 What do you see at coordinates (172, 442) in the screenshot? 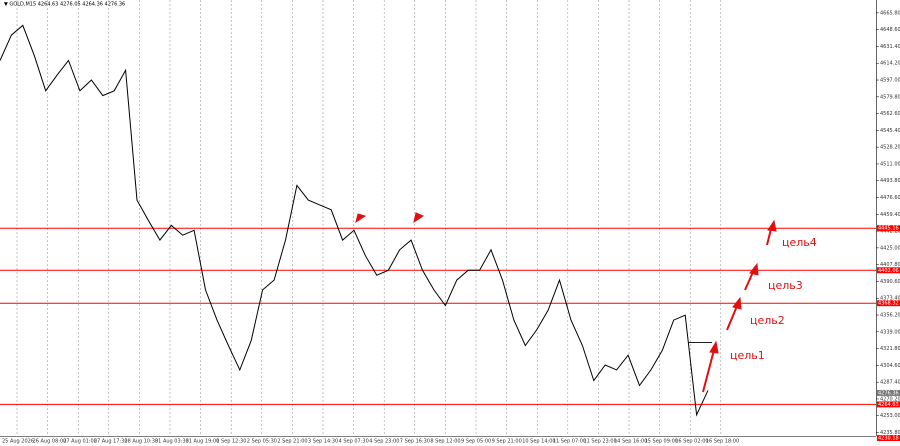
I see `x-tick-label: 31 Aug 03:30` at bounding box center [172, 442].